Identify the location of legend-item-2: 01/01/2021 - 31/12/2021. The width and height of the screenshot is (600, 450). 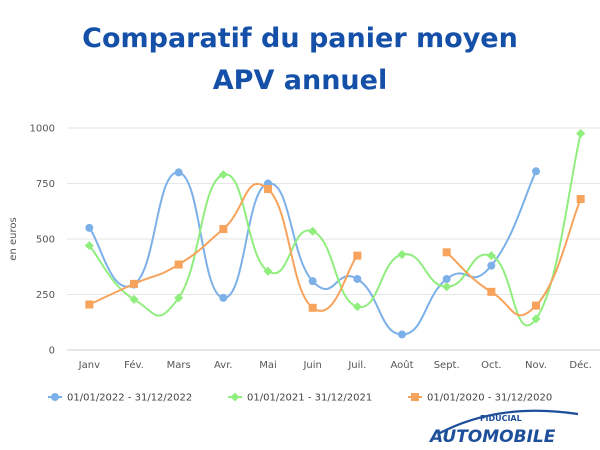
(300, 398).